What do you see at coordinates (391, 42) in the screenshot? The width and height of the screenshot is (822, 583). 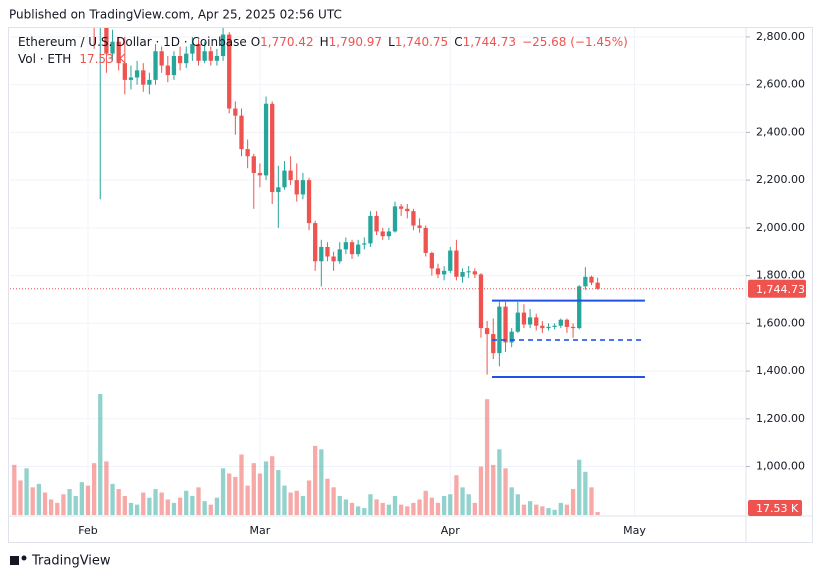 I see `legend-key: L` at bounding box center [391, 42].